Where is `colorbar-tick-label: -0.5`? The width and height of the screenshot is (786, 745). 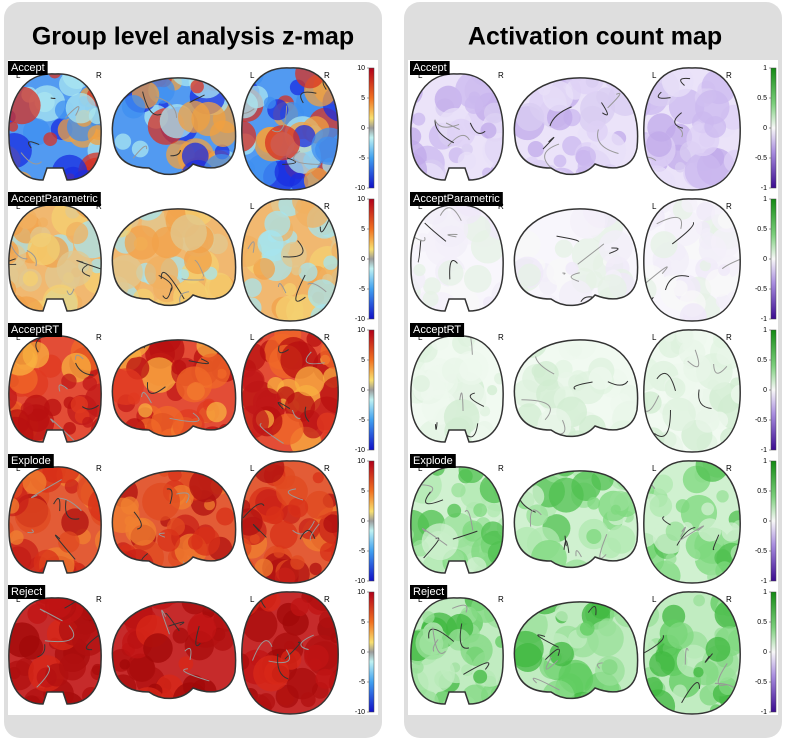
colorbar-tick-label: -0.5 is located at coordinates (761, 289).